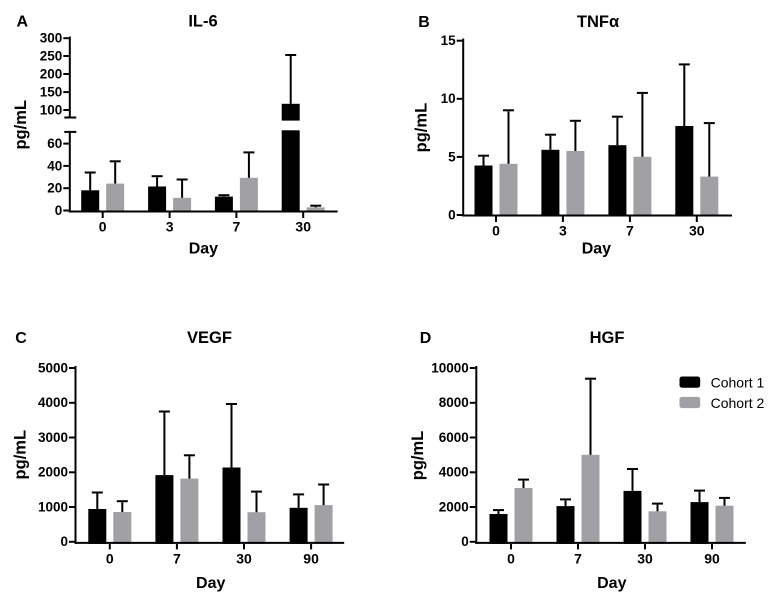 The width and height of the screenshot is (769, 607). I want to click on svg-text: 3000, so click(53, 437).